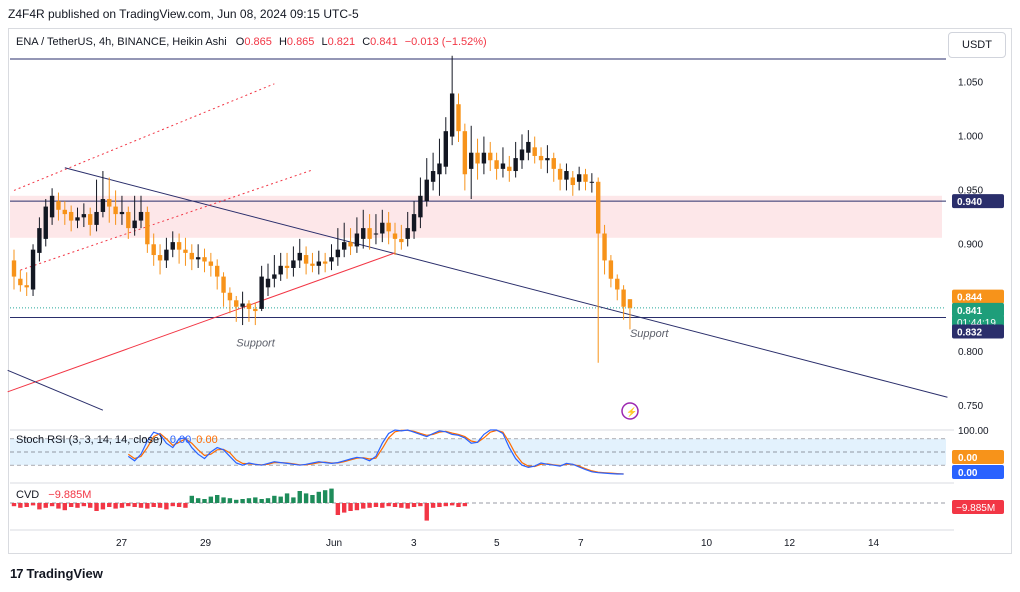  I want to click on price-axis-tick: 1.000, so click(970, 137).